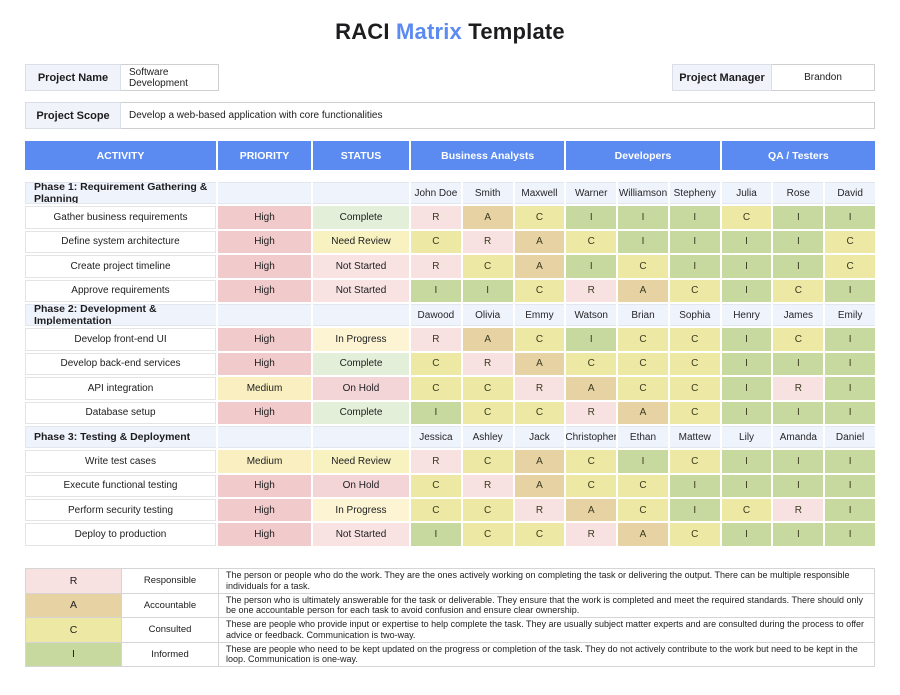  I want to click on member-name-cell: Jack, so click(539, 437).